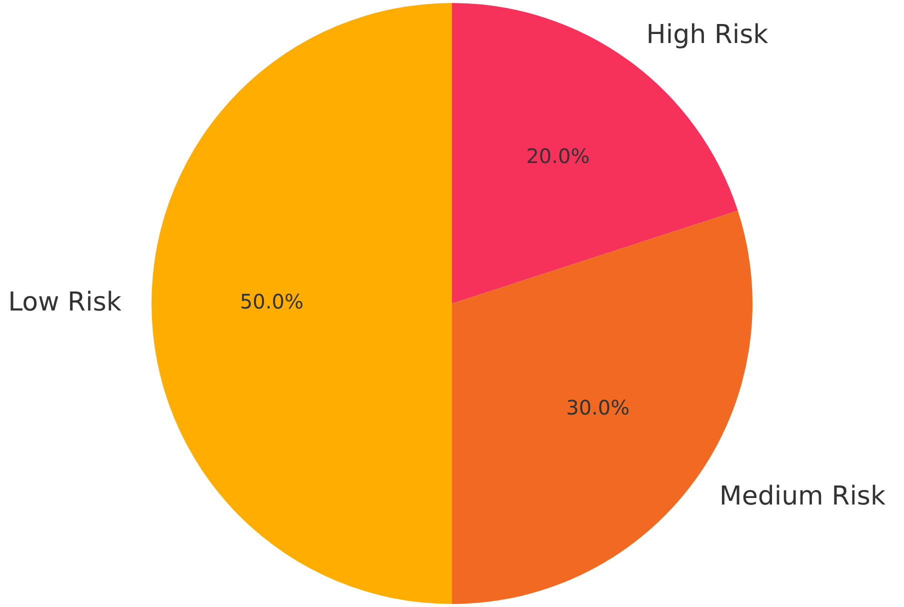 The image size is (904, 607). I want to click on slice-label: Low Risk, so click(65, 302).